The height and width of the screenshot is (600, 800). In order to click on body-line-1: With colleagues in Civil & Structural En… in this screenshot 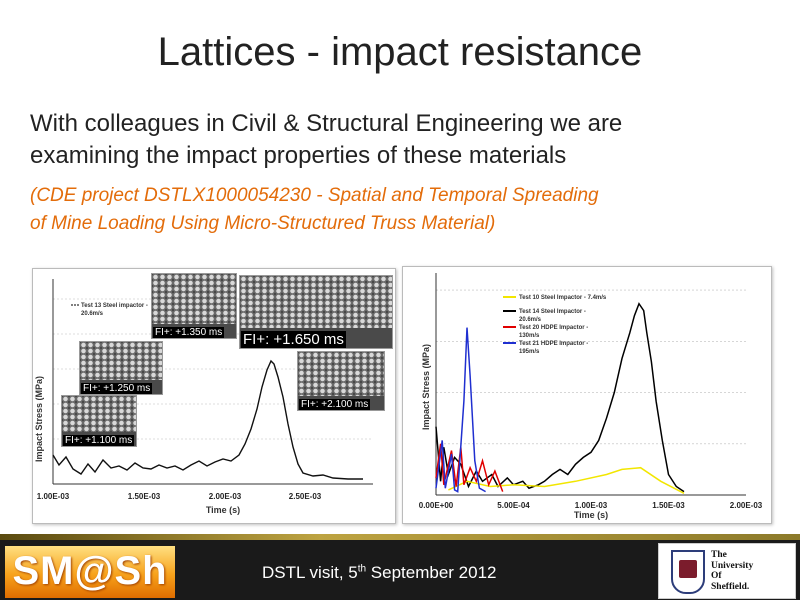, I will do `click(326, 123)`.